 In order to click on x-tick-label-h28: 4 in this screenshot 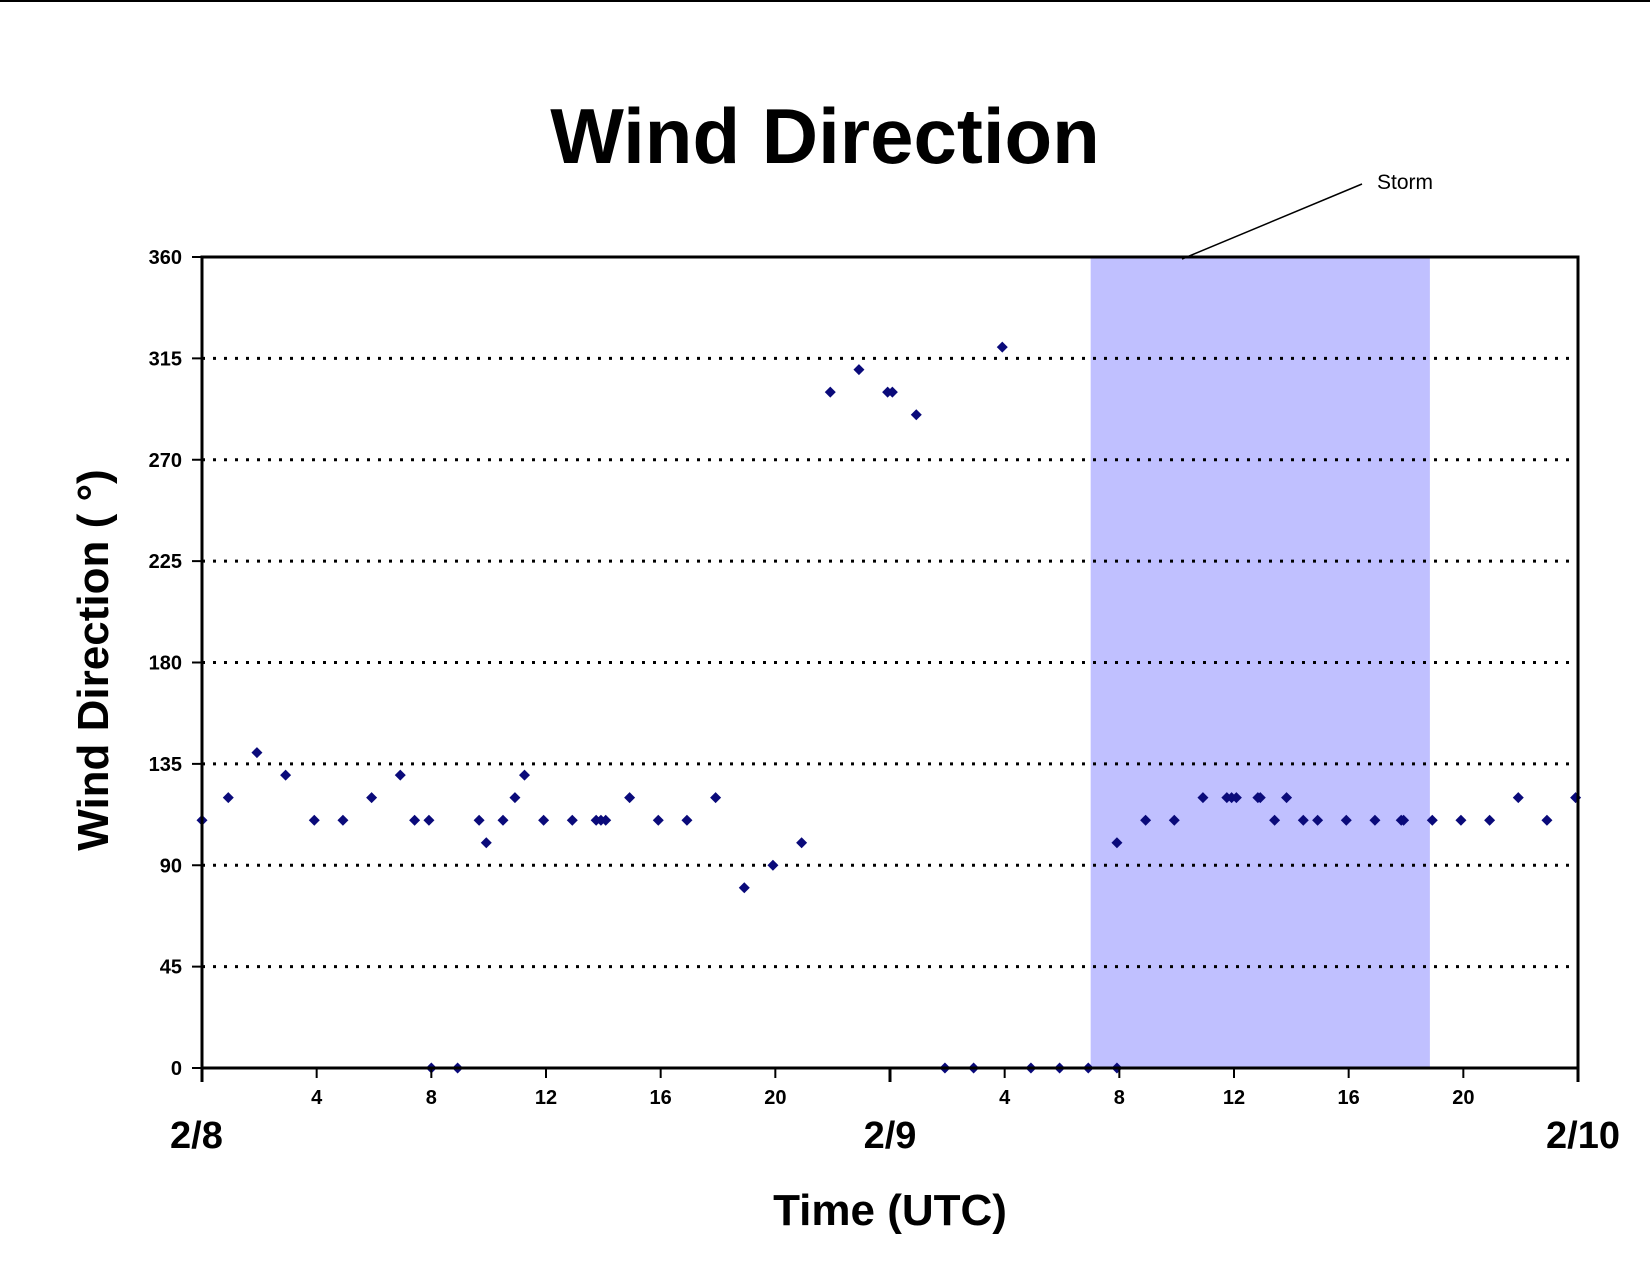, I will do `click(1005, 1098)`.